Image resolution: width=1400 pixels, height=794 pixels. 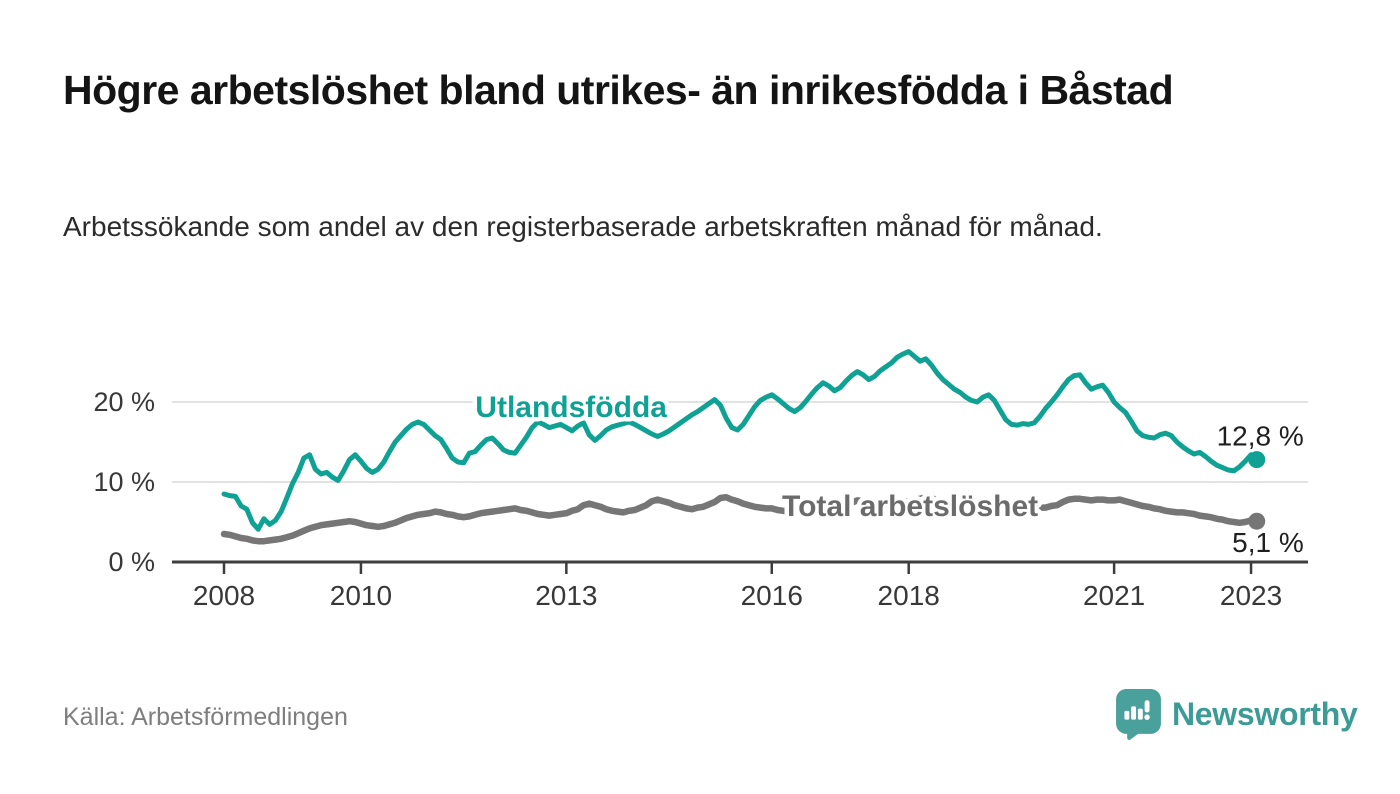 What do you see at coordinates (909, 595) in the screenshot?
I see `x-tick-label: 2018` at bounding box center [909, 595].